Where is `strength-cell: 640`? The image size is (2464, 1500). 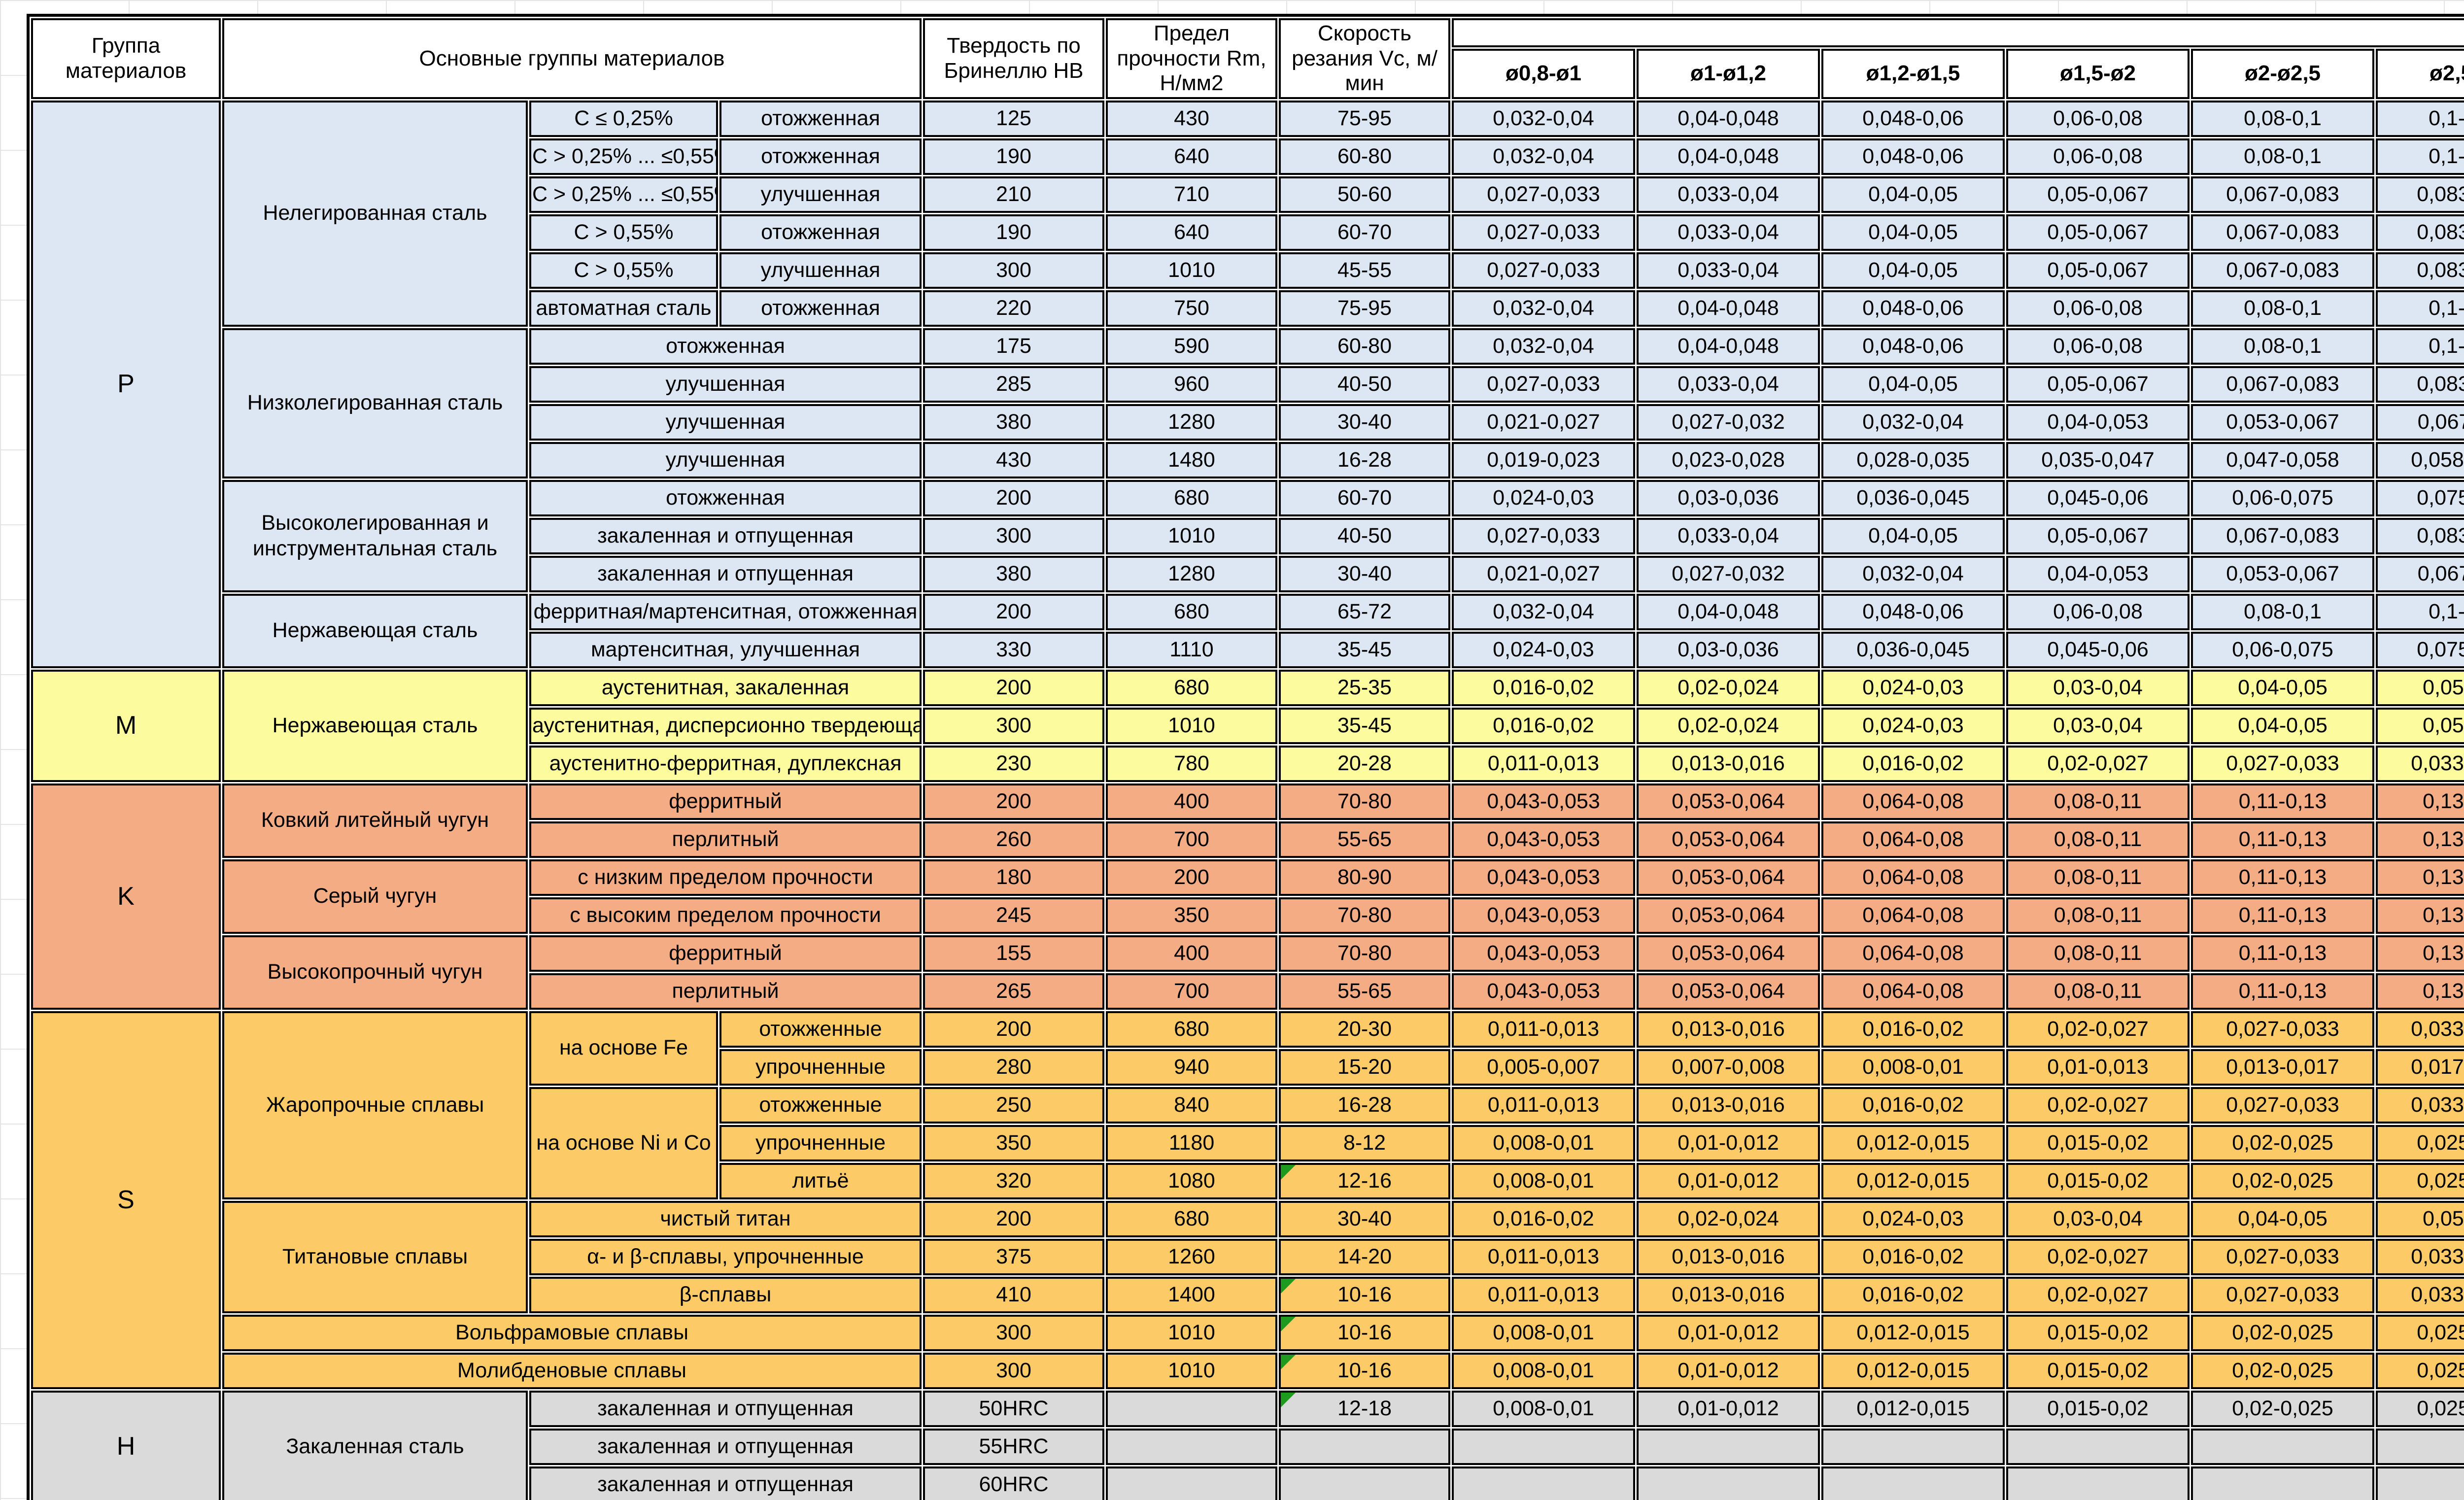 strength-cell: 640 is located at coordinates (1192, 156).